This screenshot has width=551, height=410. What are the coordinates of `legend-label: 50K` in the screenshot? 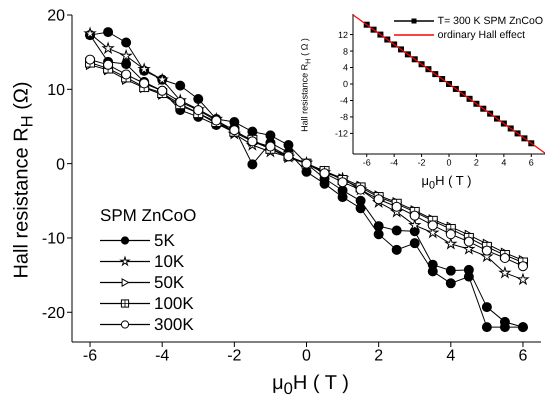 It's located at (169, 282).